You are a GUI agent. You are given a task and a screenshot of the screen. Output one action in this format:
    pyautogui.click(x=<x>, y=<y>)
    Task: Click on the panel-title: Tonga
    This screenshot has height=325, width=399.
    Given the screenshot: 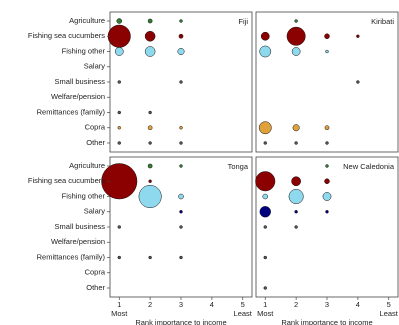 What is the action you would take?
    pyautogui.click(x=238, y=166)
    